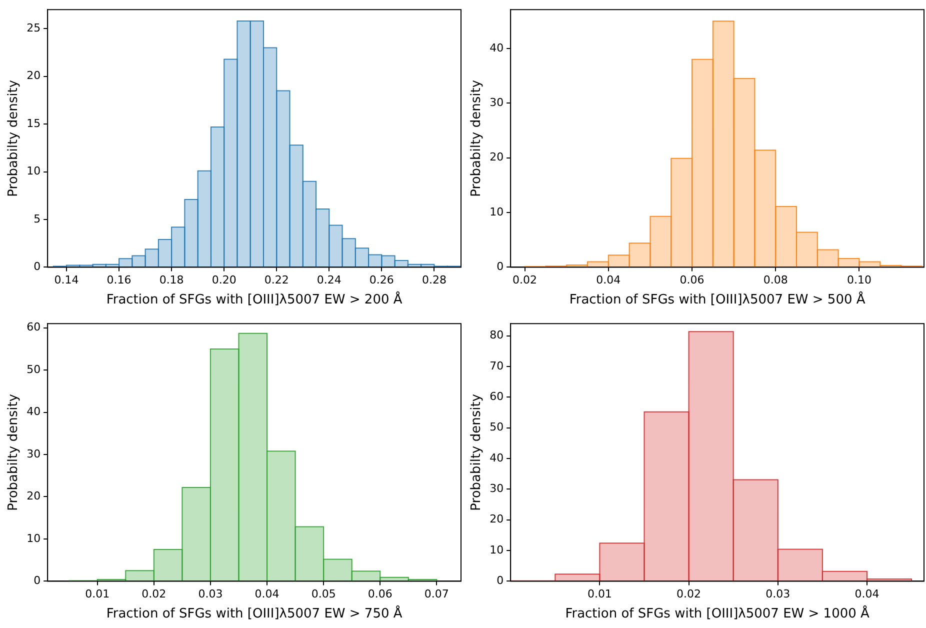  I want to click on x-tick-label: 0.18, so click(171, 280).